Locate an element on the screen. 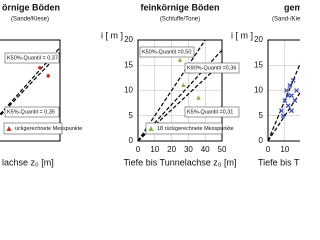 This screenshot has width=320, height=240. x-tick-label: 30 is located at coordinates (188, 149).